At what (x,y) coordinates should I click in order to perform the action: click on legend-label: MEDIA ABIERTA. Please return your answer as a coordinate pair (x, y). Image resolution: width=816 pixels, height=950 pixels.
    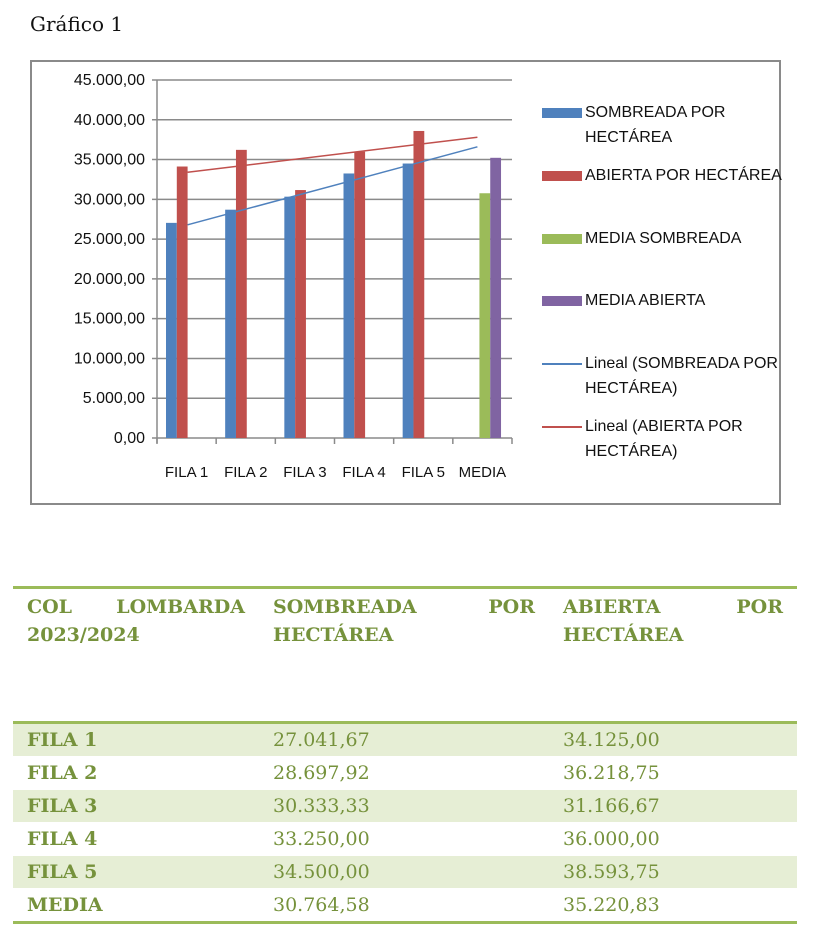
    Looking at the image, I should click on (645, 300).